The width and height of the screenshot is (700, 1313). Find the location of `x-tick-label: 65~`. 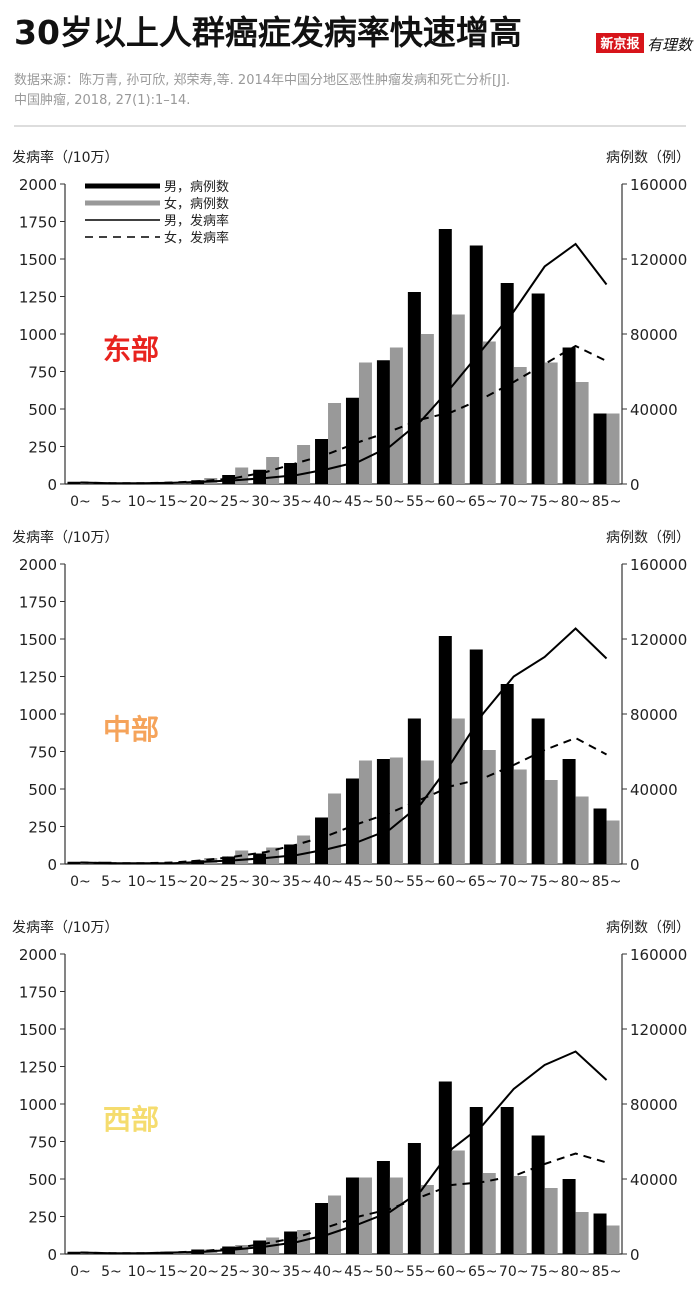

x-tick-label: 65~ is located at coordinates (483, 502).